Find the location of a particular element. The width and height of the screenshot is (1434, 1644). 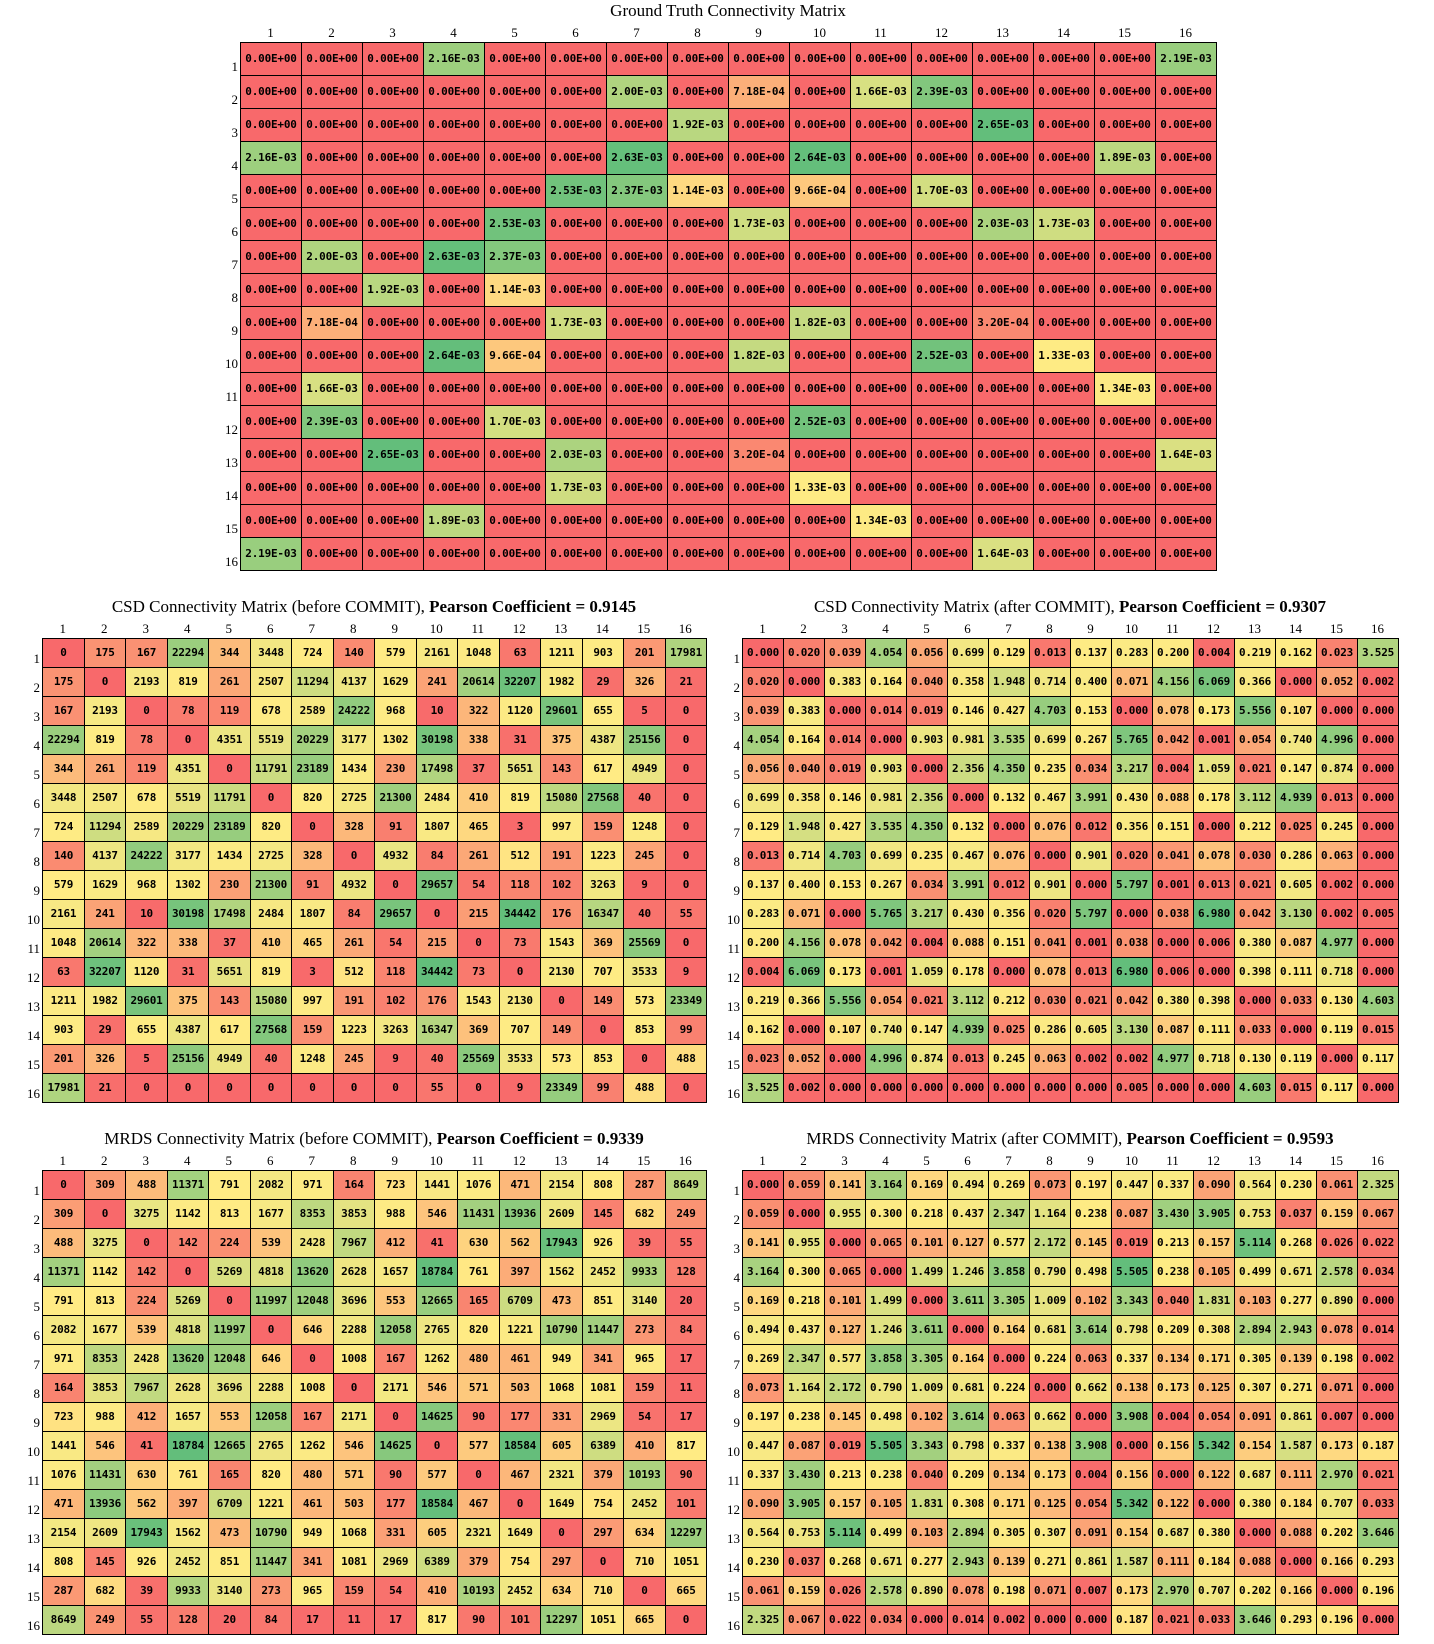

heatmap-cell: 20 is located at coordinates (686, 1301).